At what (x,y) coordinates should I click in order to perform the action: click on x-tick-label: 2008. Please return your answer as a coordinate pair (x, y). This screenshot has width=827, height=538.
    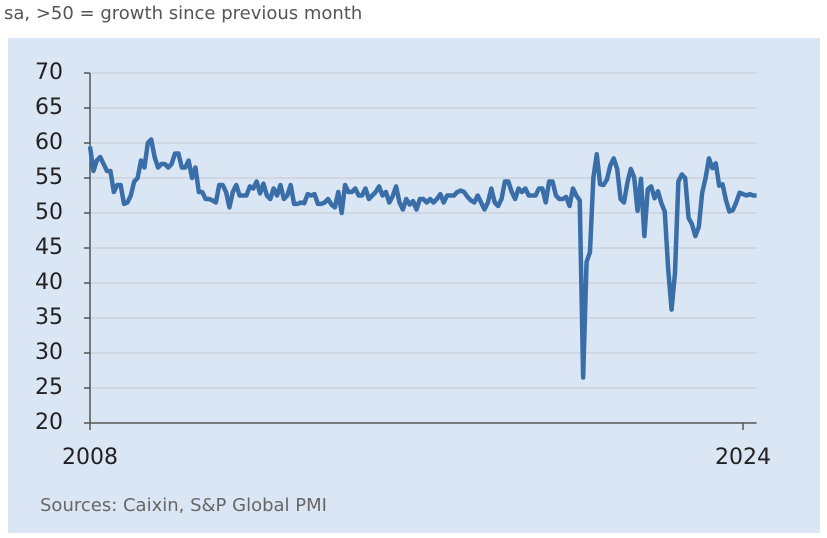
    Looking at the image, I should click on (90, 457).